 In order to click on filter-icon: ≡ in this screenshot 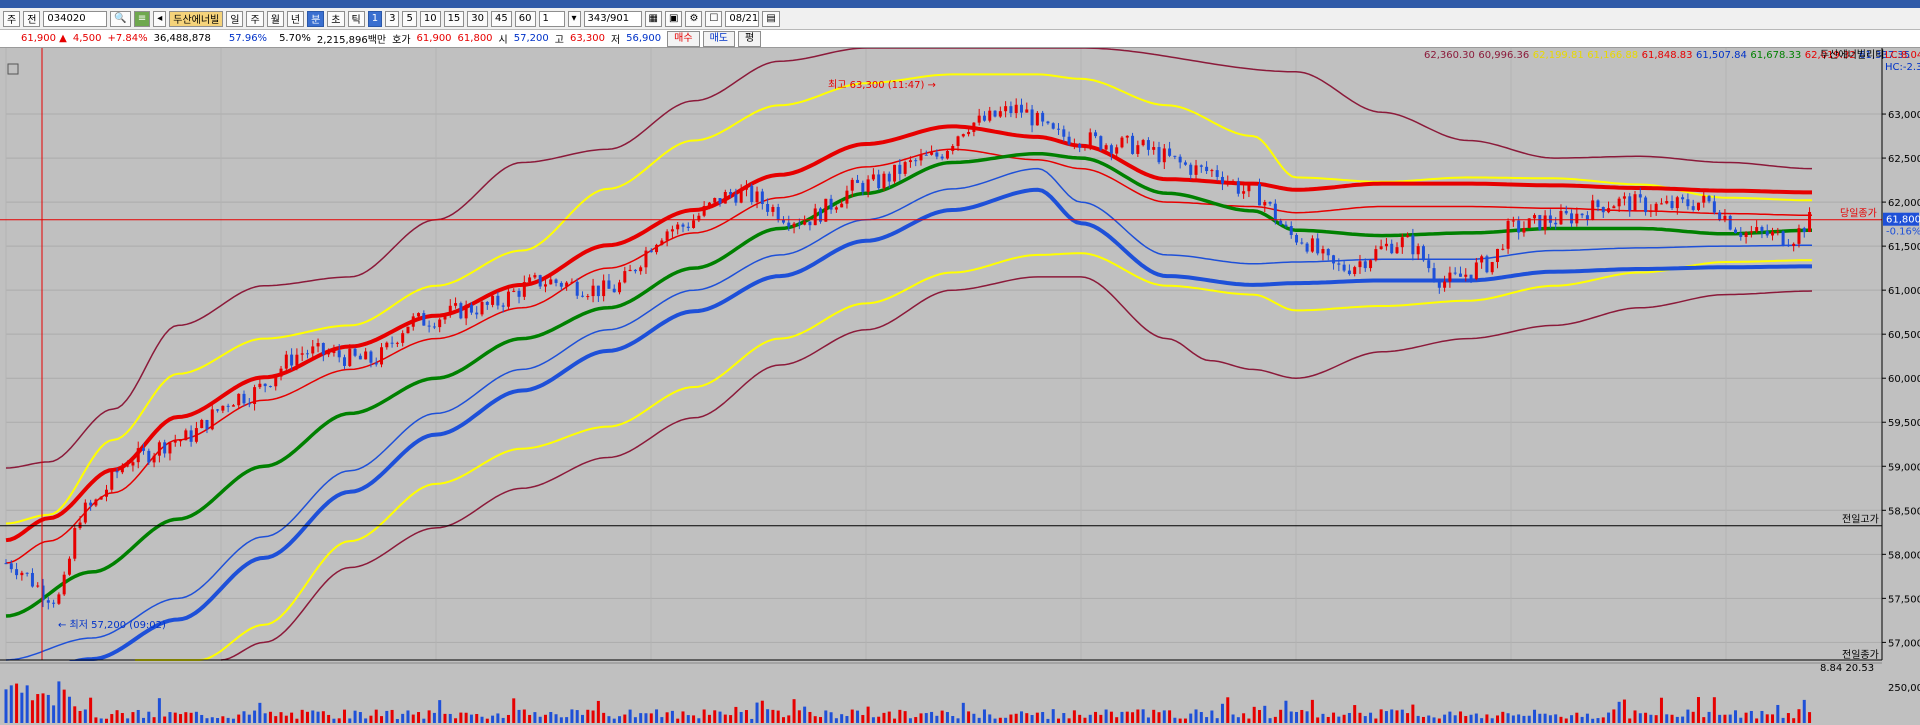, I will do `click(142, 18)`.